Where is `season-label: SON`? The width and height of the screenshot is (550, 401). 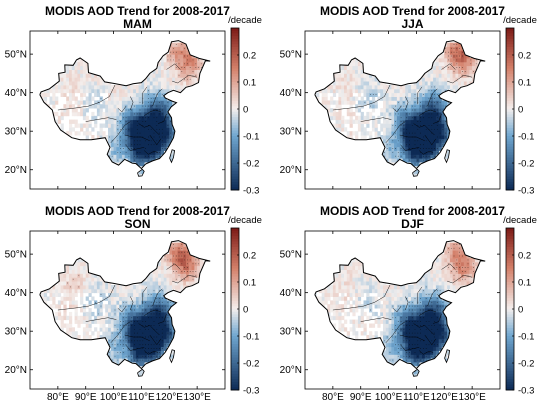
season-label: SON is located at coordinates (137, 224).